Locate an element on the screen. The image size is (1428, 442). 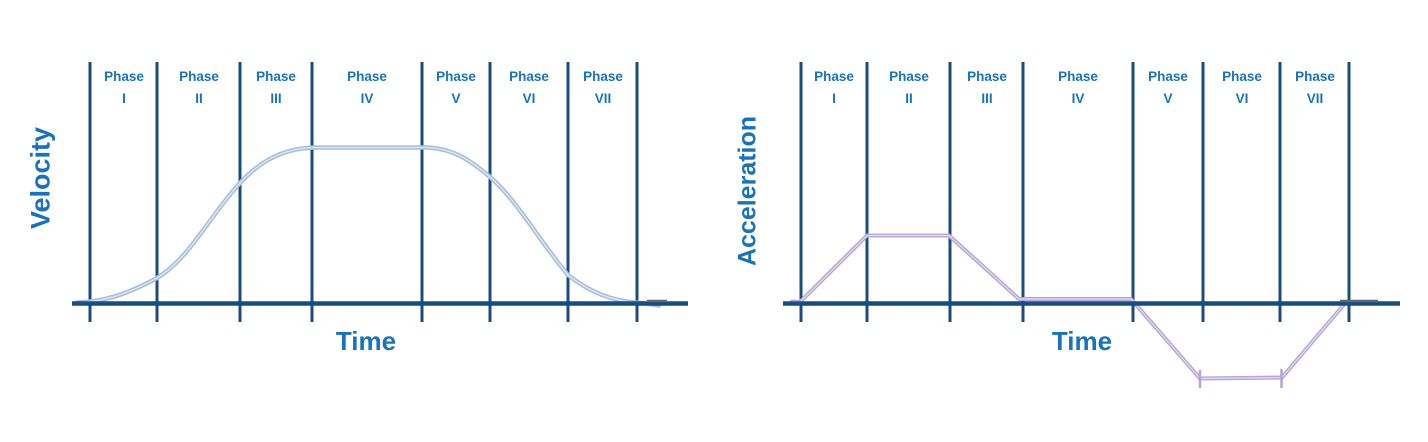
left-phase-label-7: Phase VII is located at coordinates (603, 88).